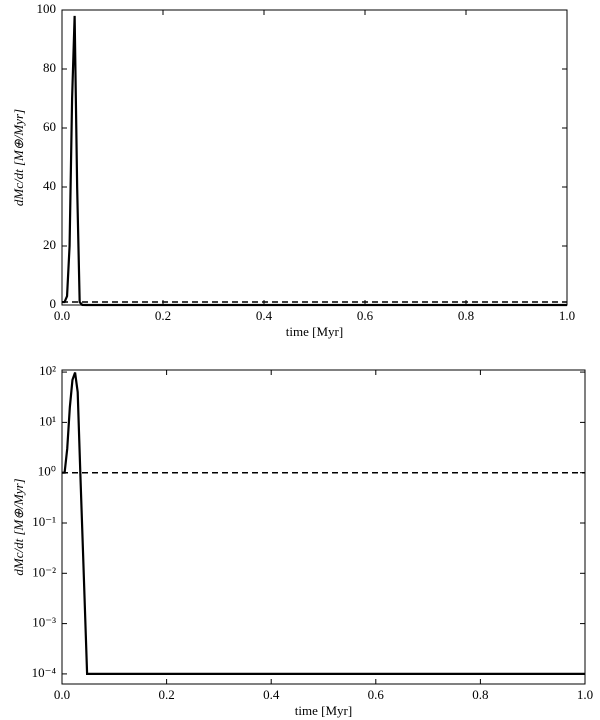  Describe the element at coordinates (47, 8) in the screenshot. I see `y-tick-label: 100` at that location.